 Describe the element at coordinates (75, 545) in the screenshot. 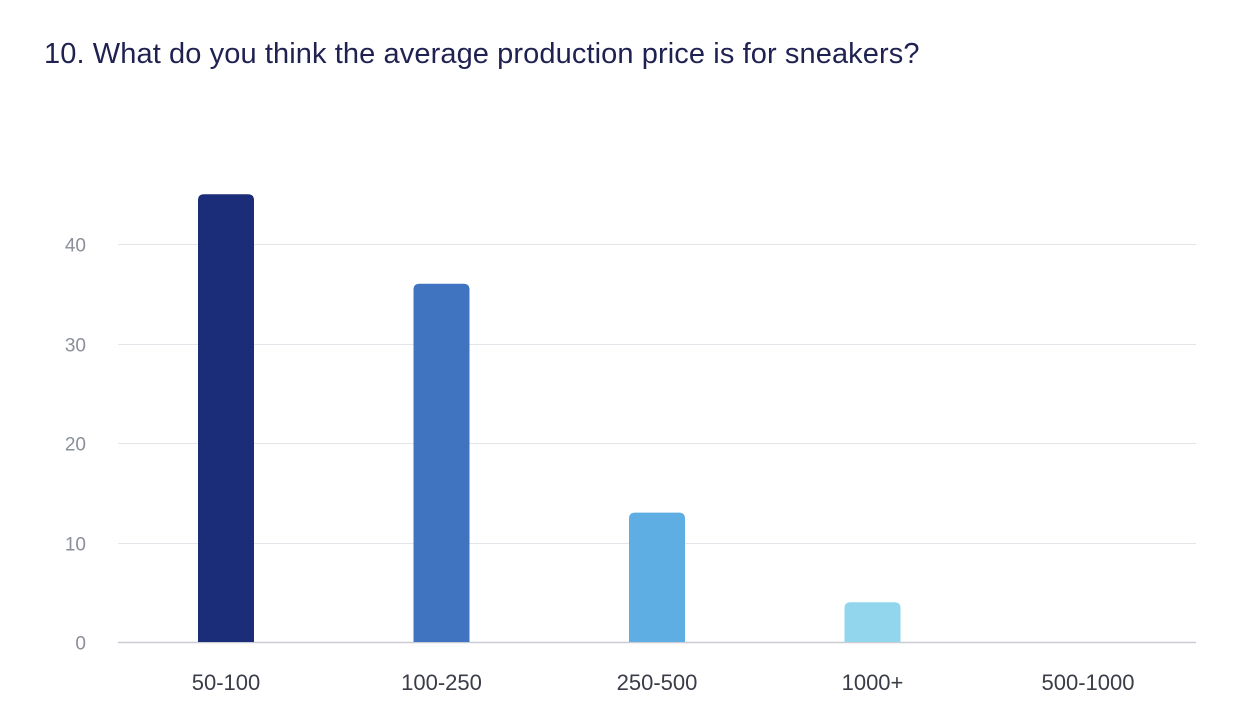

I see `y-tick-label: 10` at that location.